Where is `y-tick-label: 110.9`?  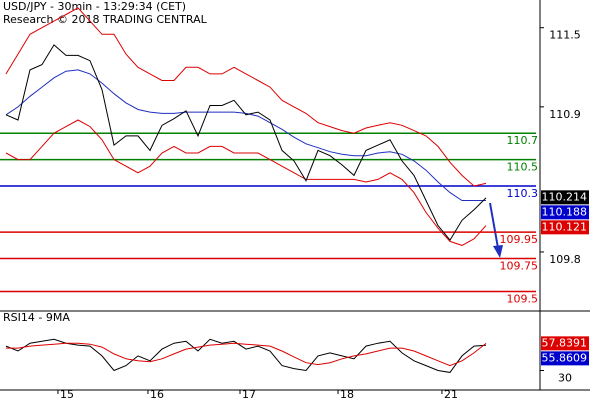 y-tick-label: 110.9 is located at coordinates (565, 114).